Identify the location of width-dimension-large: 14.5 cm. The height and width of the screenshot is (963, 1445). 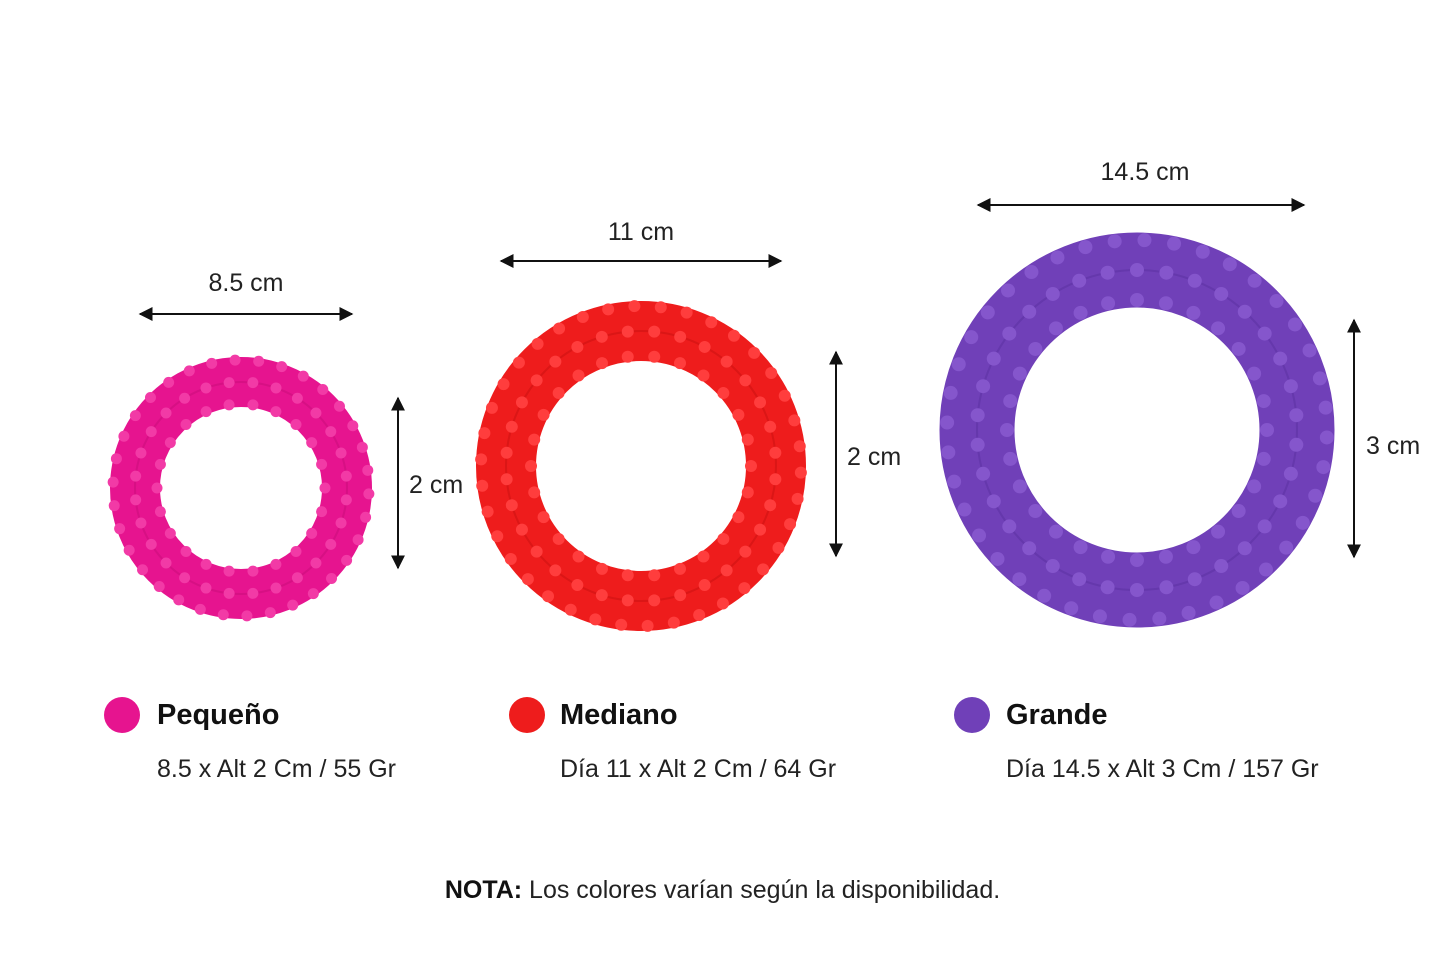
(1141, 185).